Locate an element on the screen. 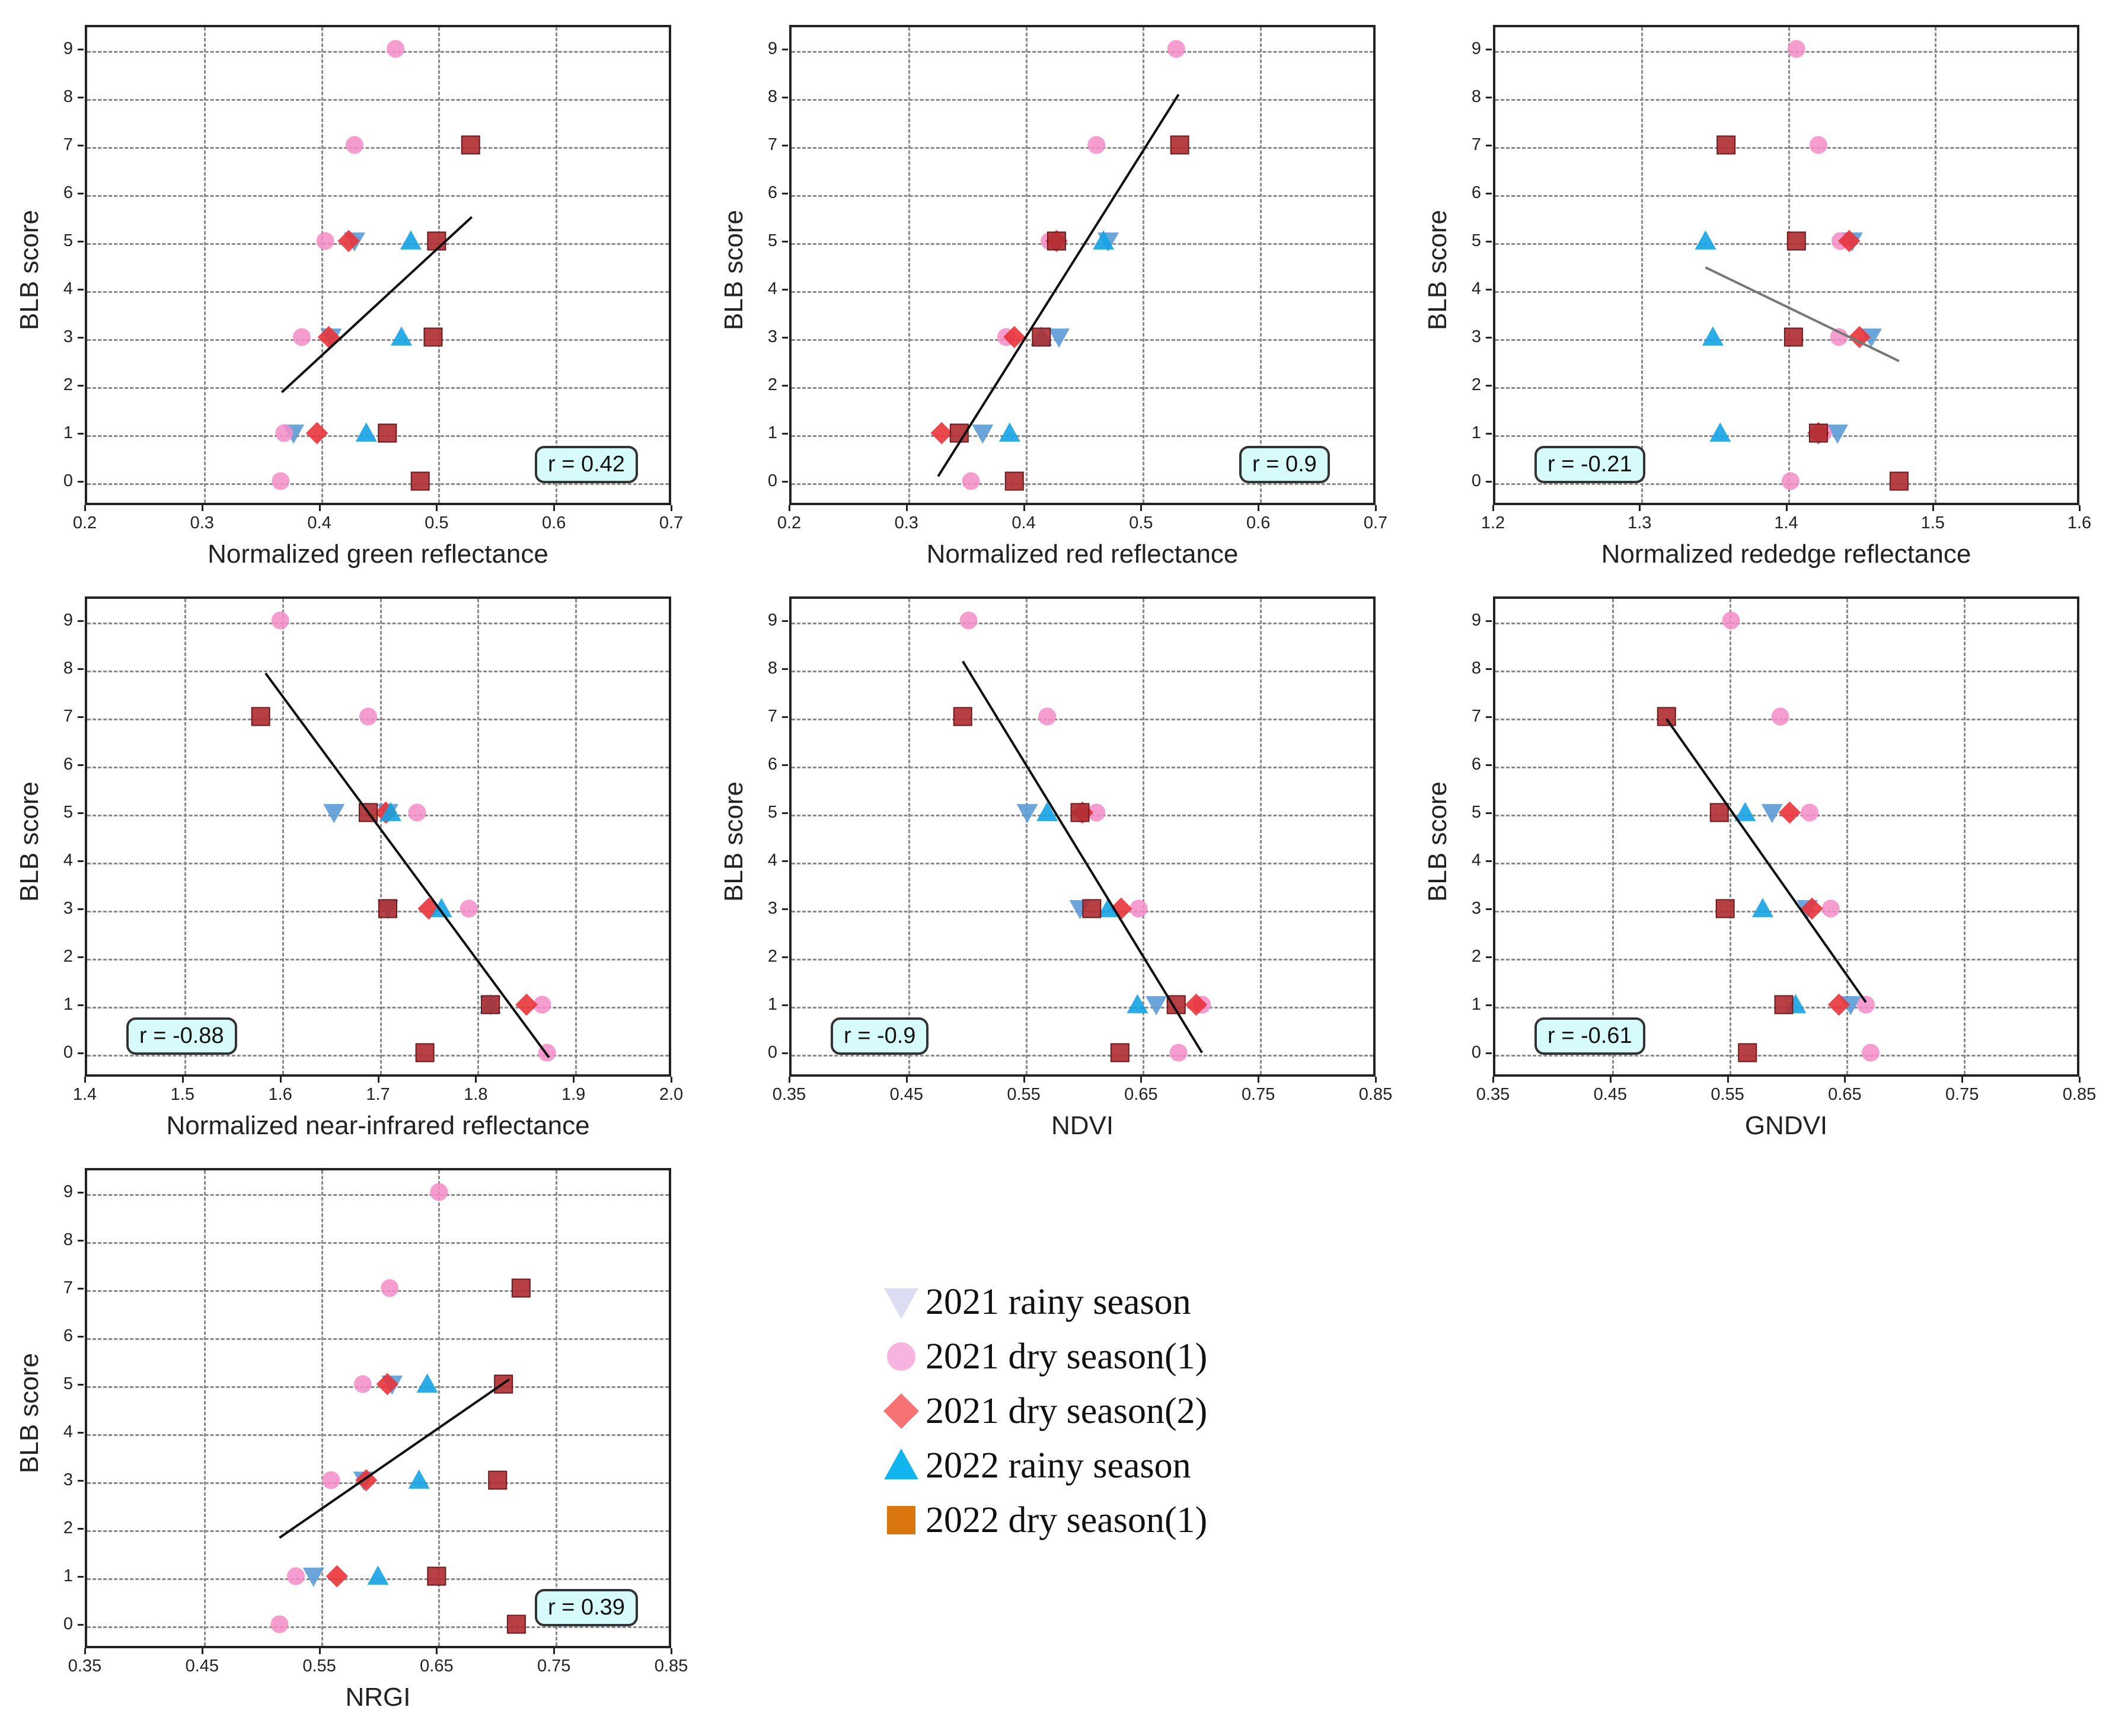  y-tick-label: 4 is located at coordinates (1476, 288).